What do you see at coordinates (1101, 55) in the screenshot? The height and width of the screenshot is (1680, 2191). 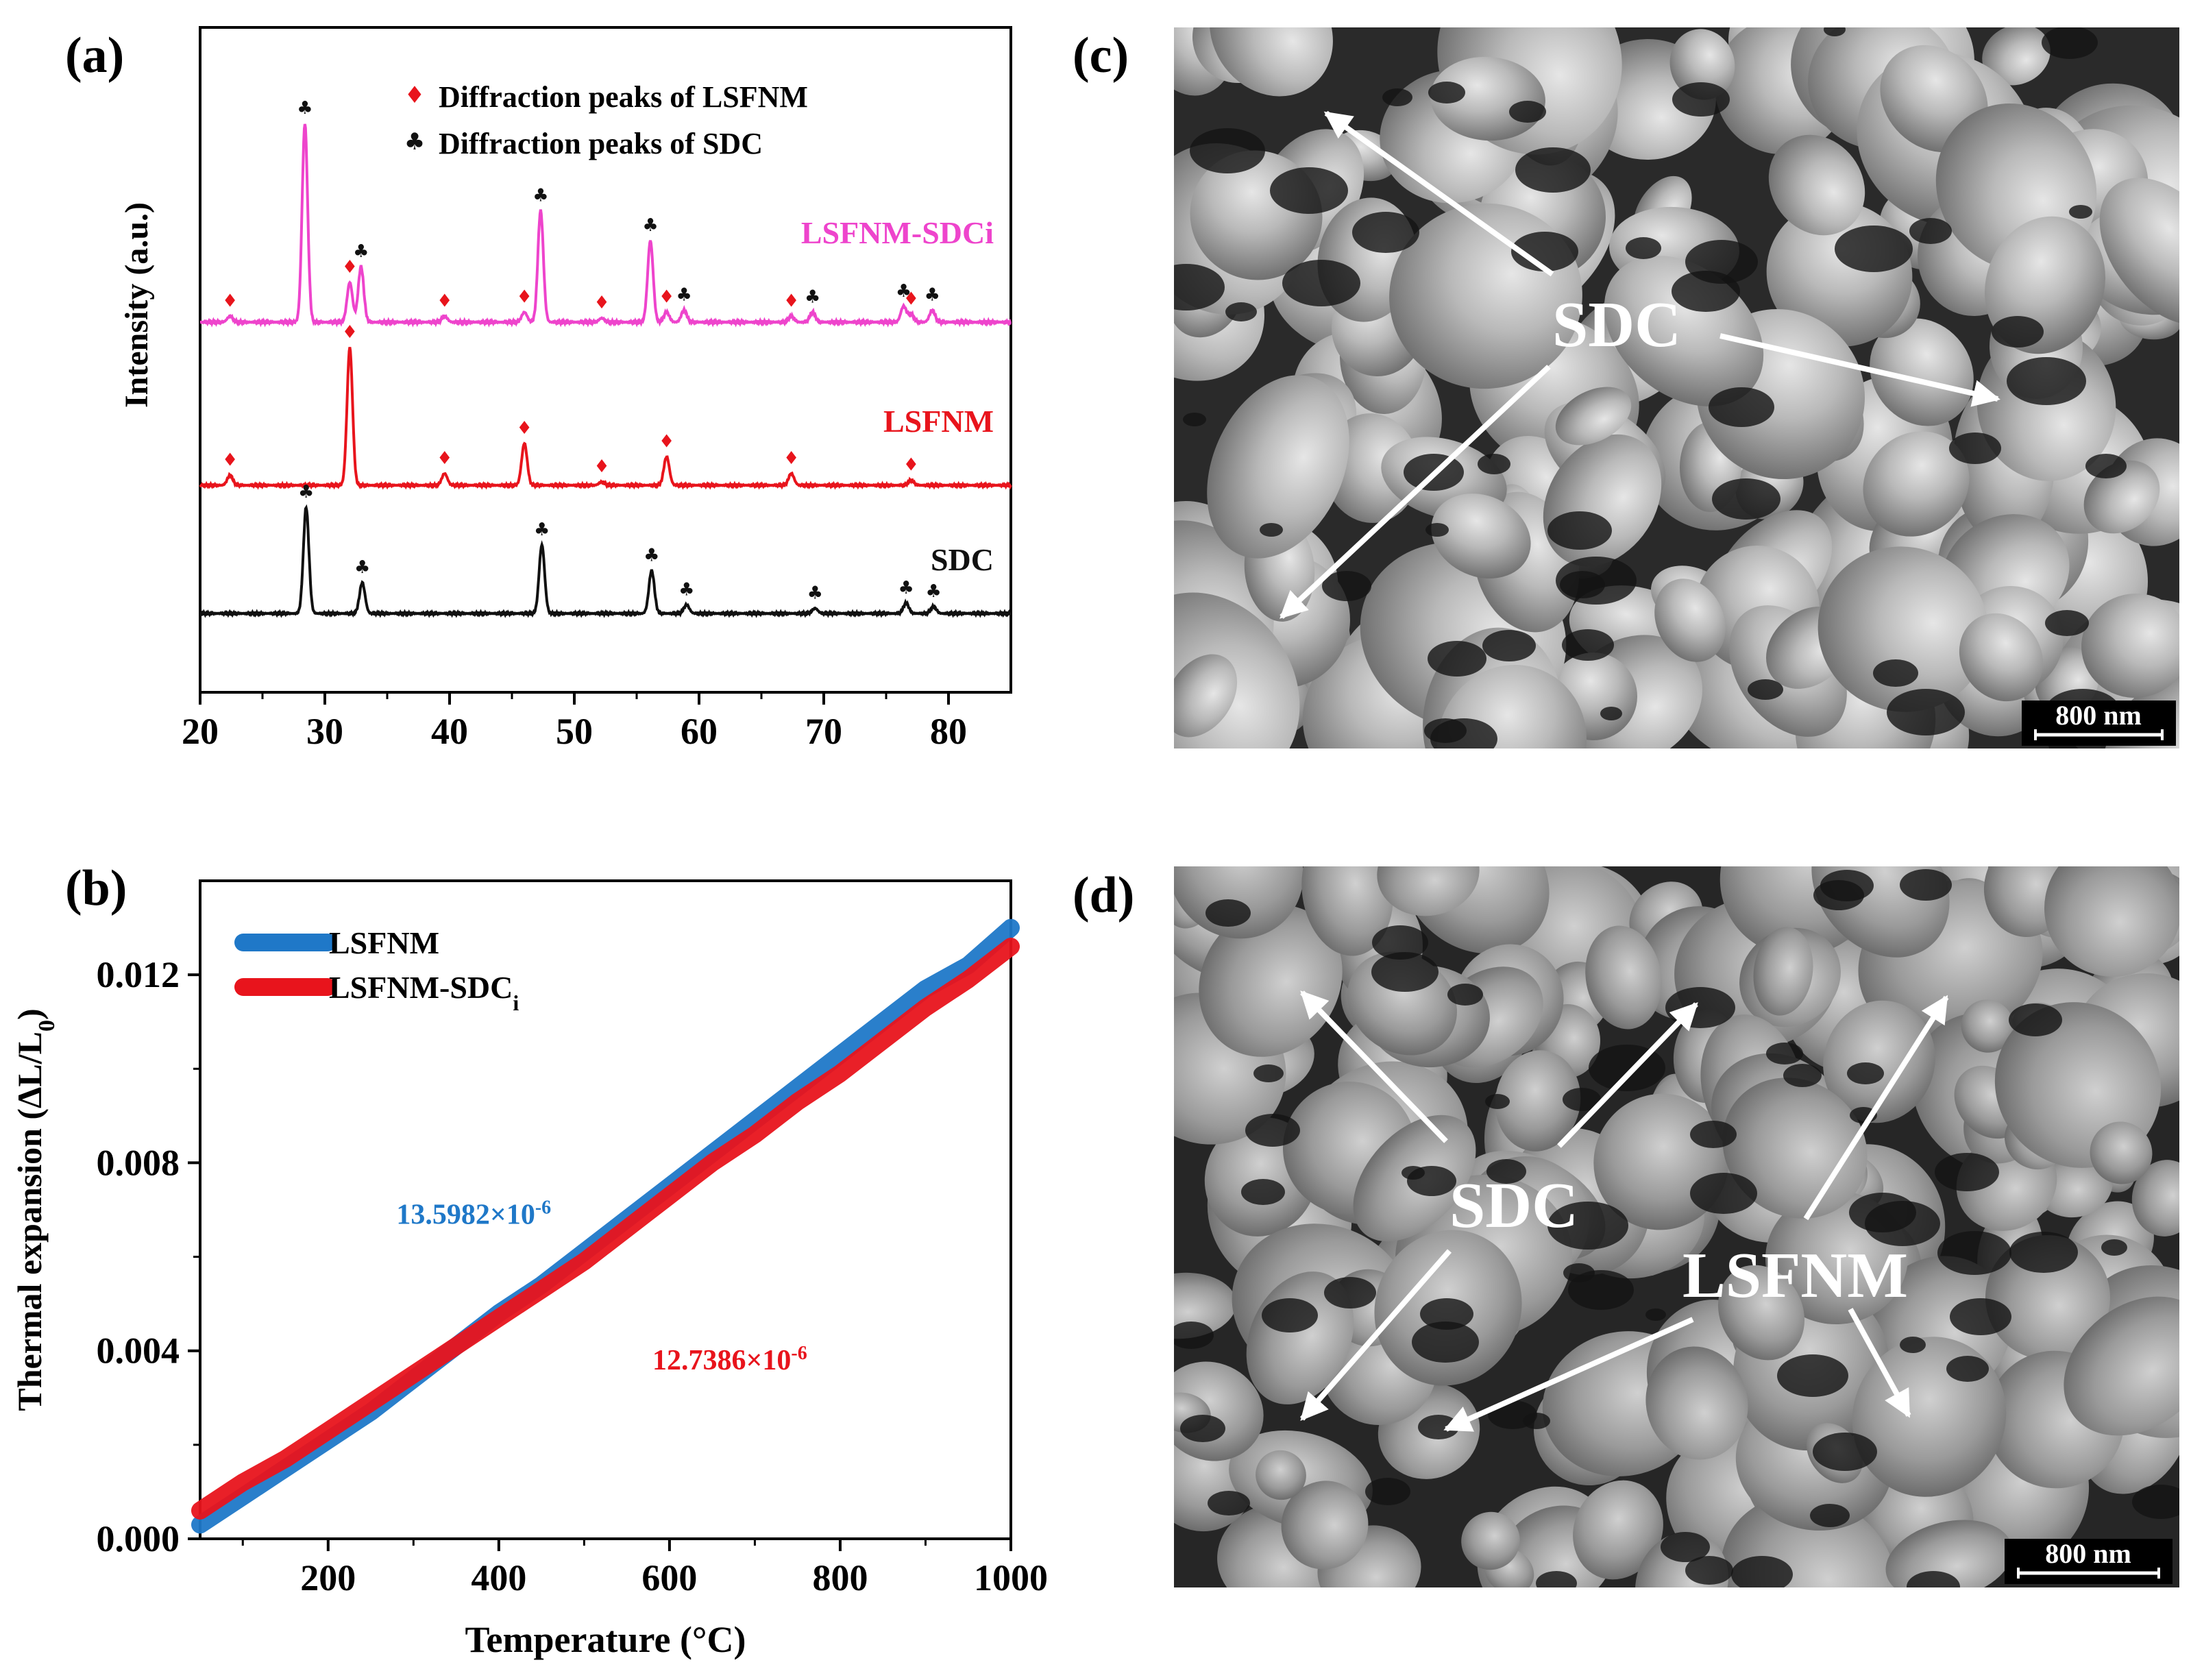 I see `panel-label-c: (c)` at bounding box center [1101, 55].